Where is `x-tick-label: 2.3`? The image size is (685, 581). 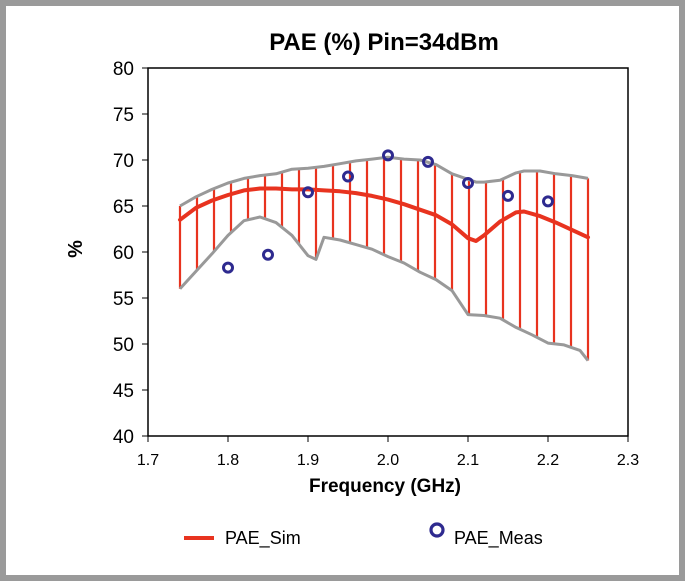 x-tick-label: 2.3 is located at coordinates (628, 460).